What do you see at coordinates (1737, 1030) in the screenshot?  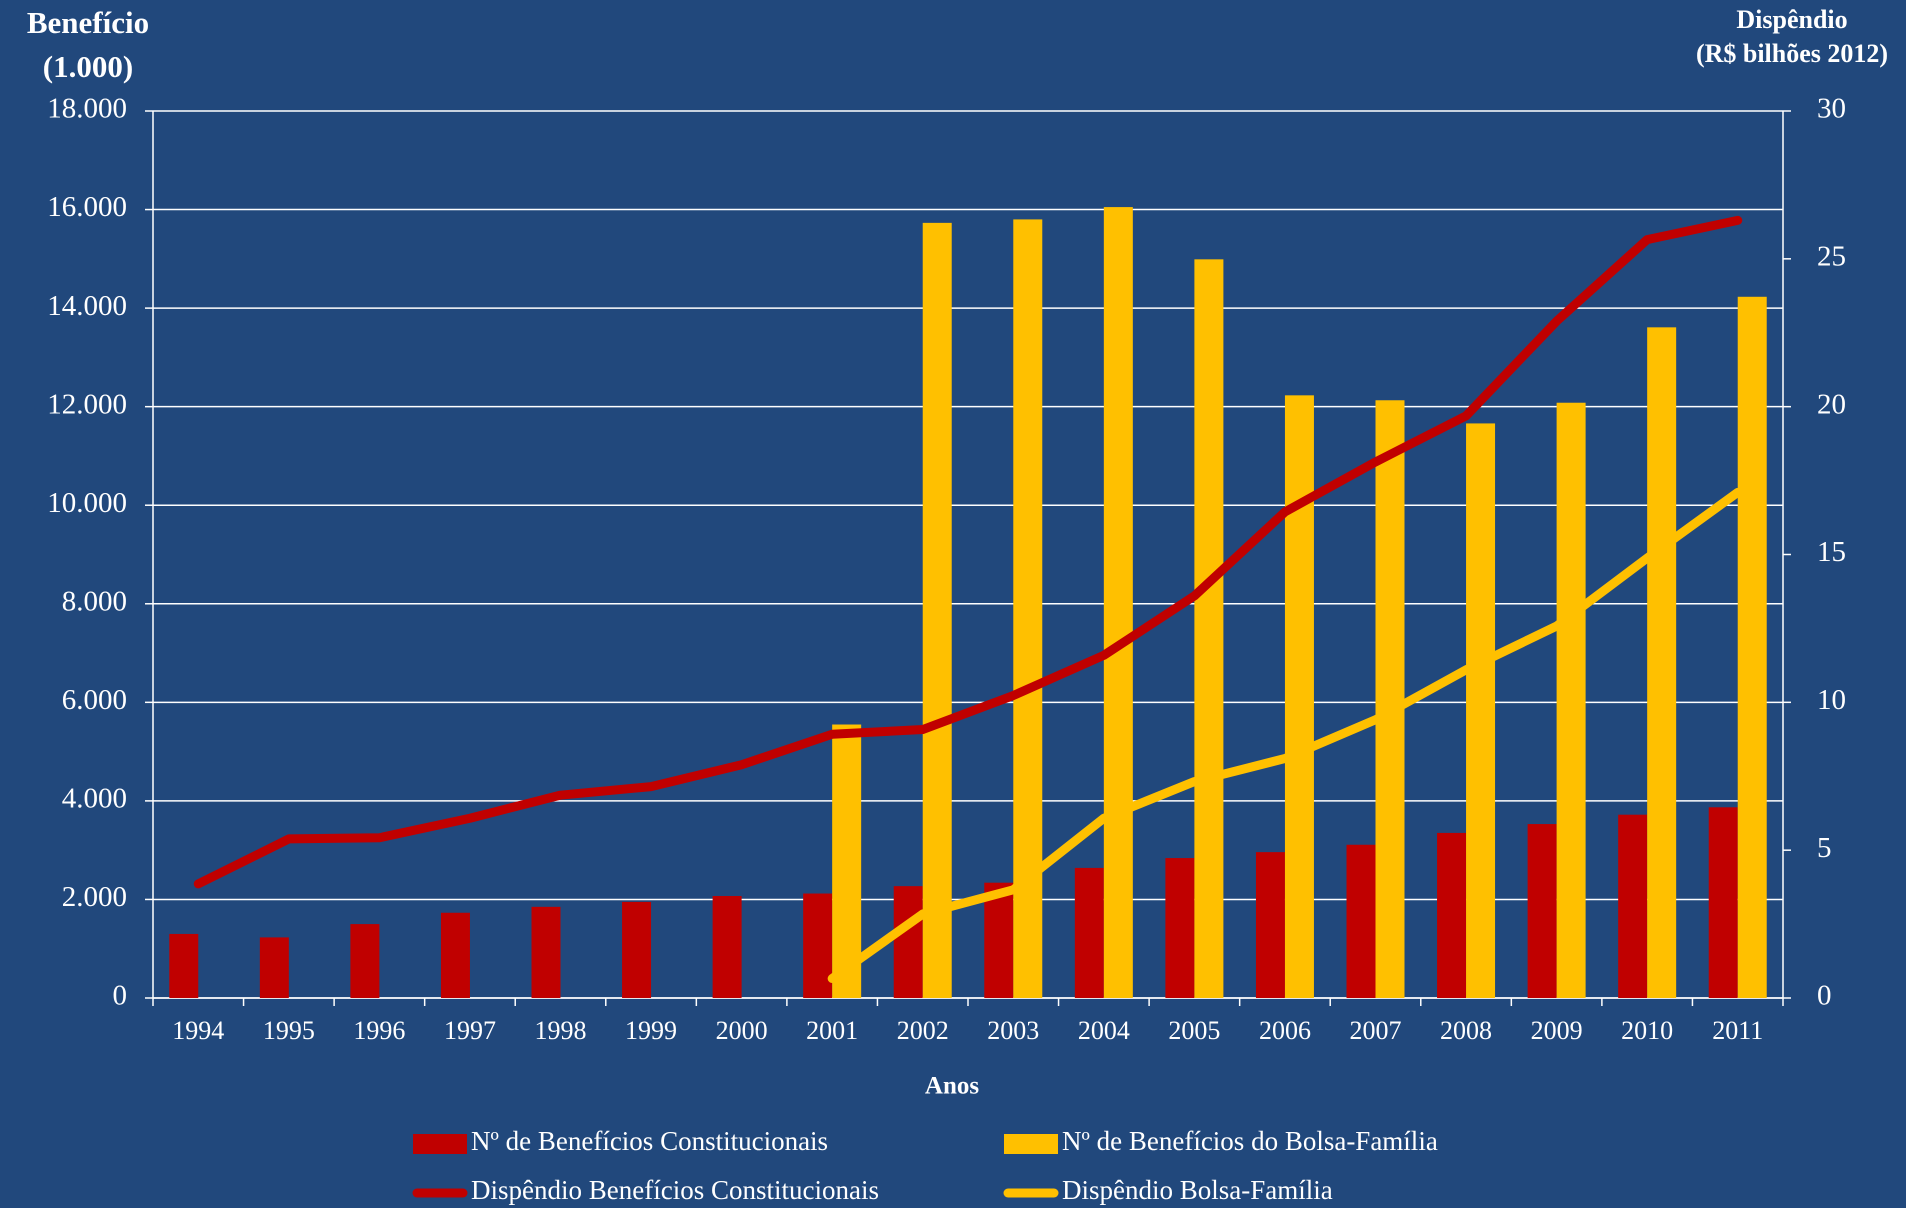 I see `x-tick-label: 2011` at bounding box center [1737, 1030].